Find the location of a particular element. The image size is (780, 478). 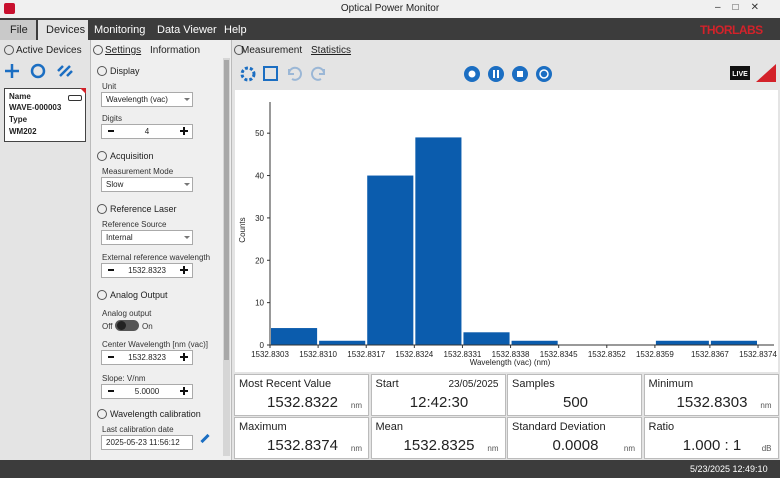

tab: Measurement is located at coordinates (272, 50).